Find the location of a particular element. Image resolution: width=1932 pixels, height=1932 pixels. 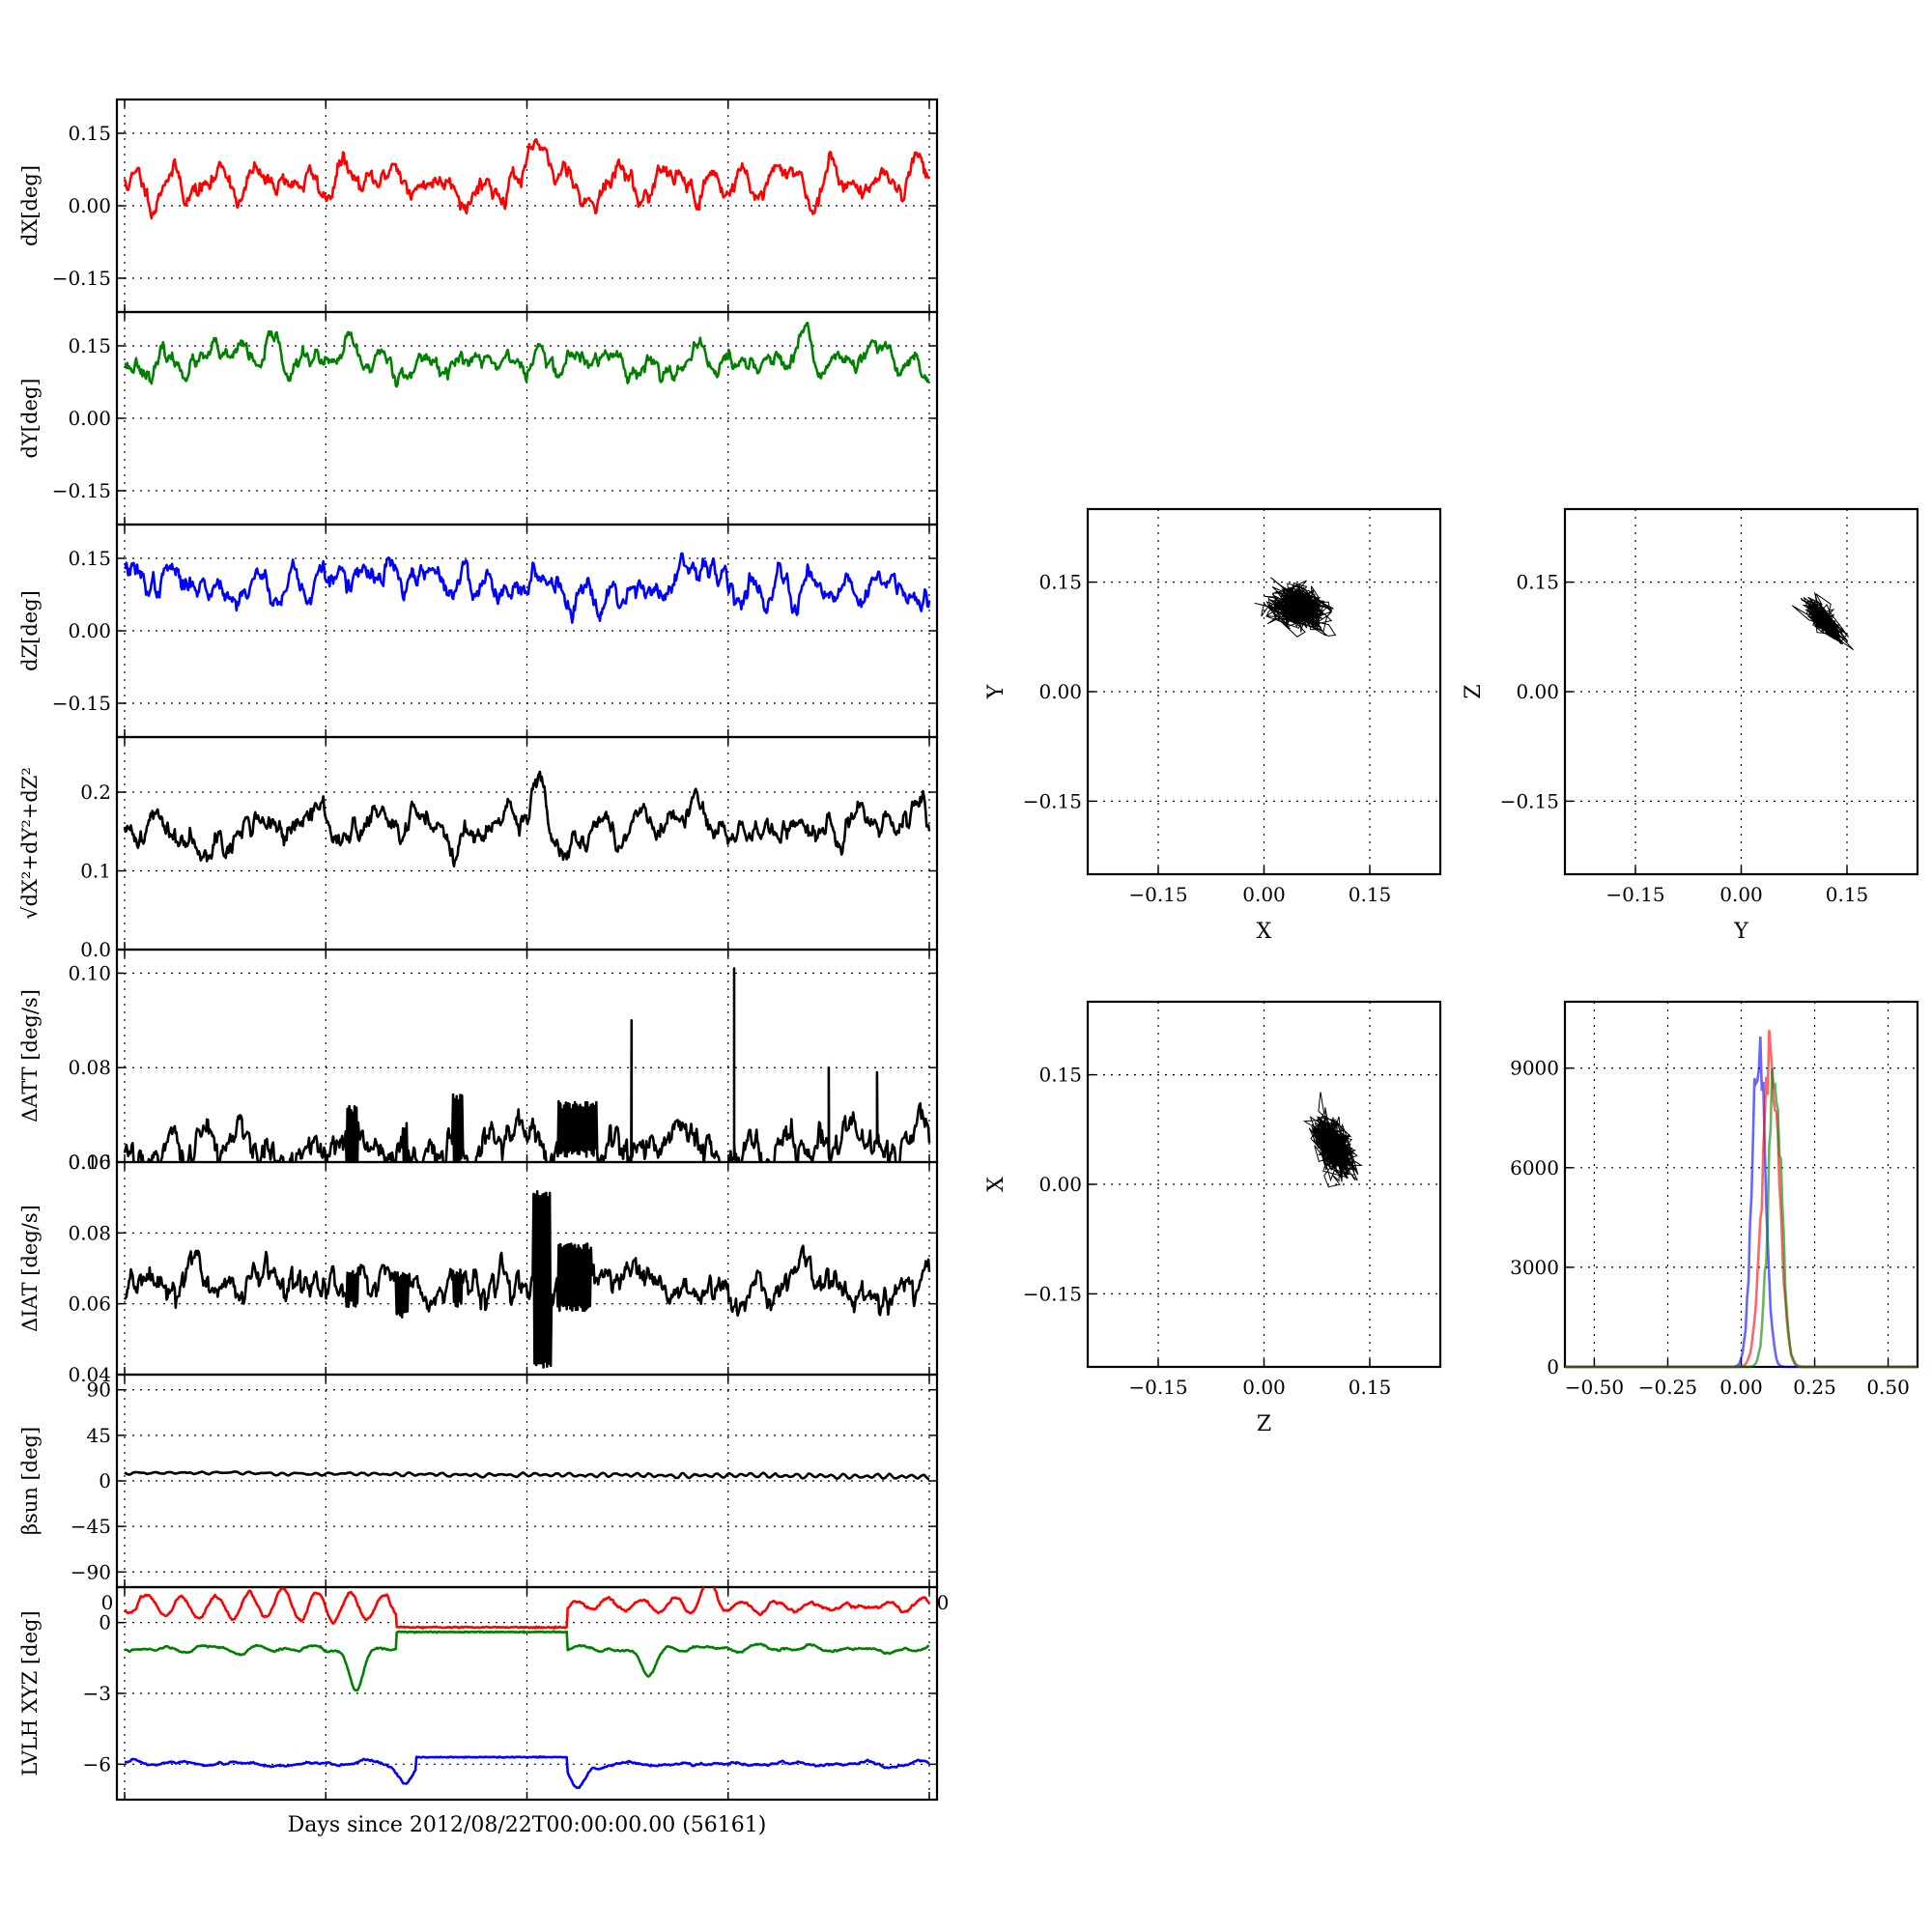

panel-dR-axes: 0.0 0.1 0.2 √dX²+dY²+dZ² is located at coordinates (478, 848).